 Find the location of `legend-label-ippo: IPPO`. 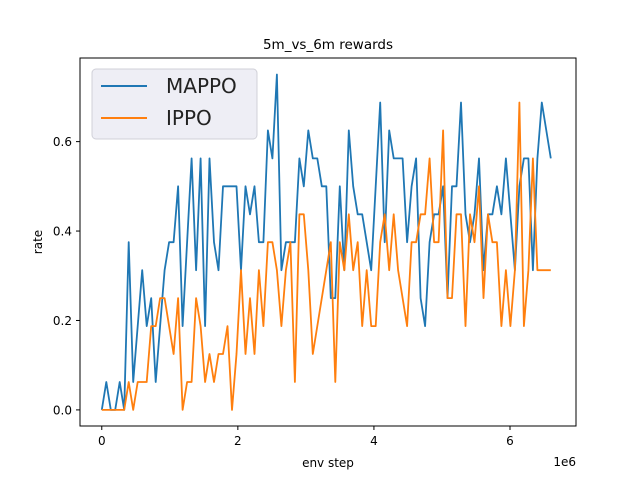

legend-label-ippo: IPPO is located at coordinates (189, 118).